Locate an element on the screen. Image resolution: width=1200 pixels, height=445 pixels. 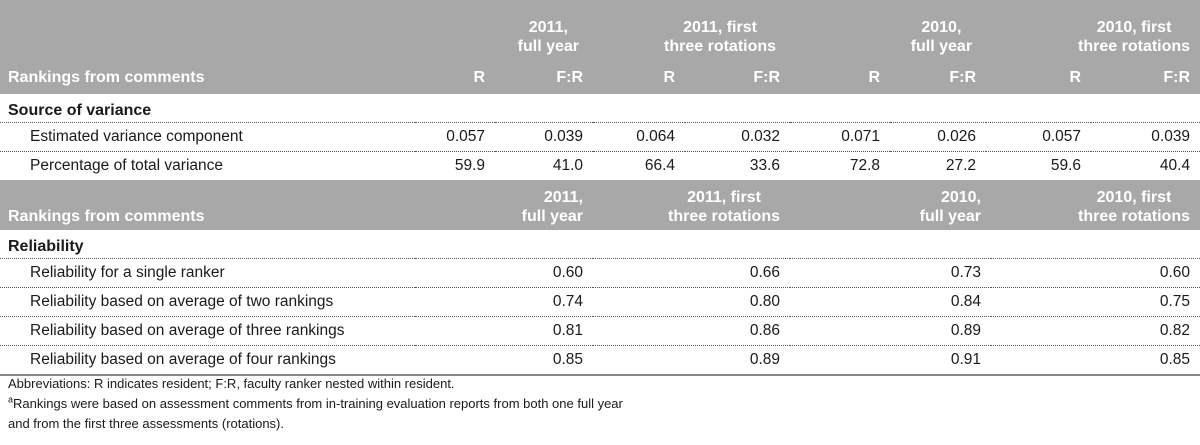
cell: 0.86 is located at coordinates (691, 331).